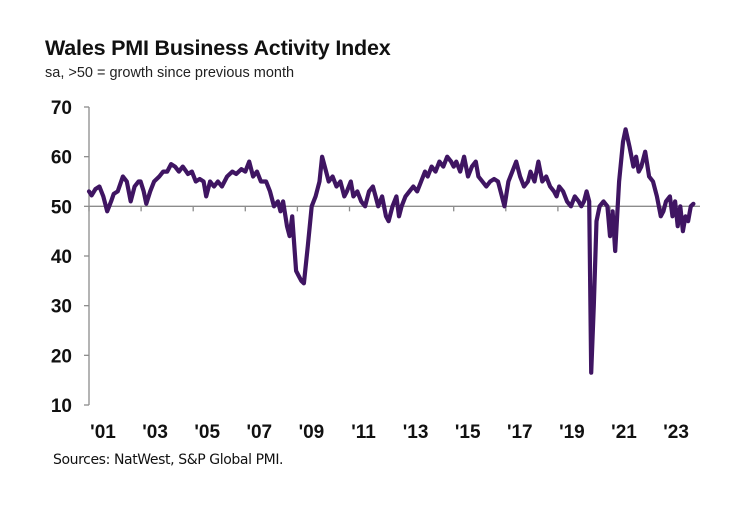 The image size is (751, 510). I want to click on y-tick-label: 60, so click(61, 158).